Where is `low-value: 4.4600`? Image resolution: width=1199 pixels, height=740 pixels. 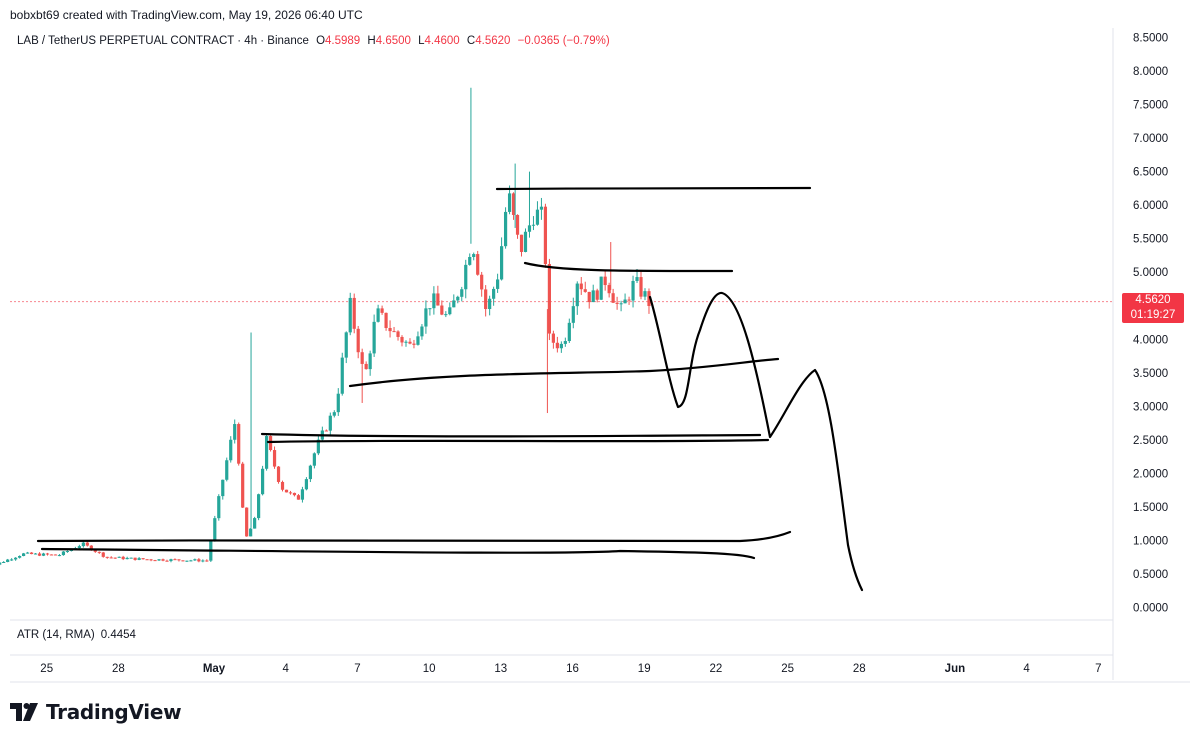 low-value: 4.4600 is located at coordinates (442, 41).